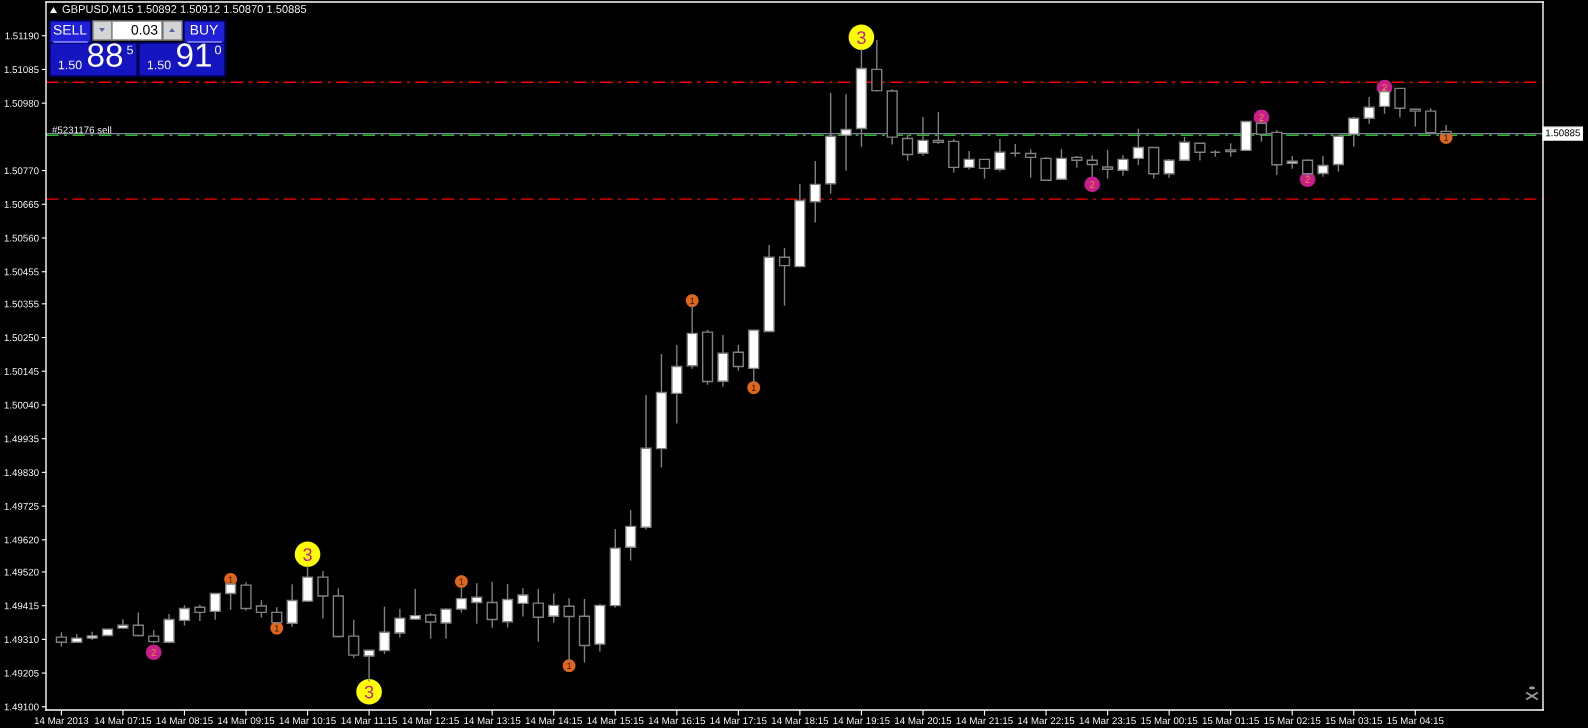 Image resolution: width=1588 pixels, height=728 pixels. Describe the element at coordinates (144, 29) in the screenshot. I see `annotation: 0.03` at that location.